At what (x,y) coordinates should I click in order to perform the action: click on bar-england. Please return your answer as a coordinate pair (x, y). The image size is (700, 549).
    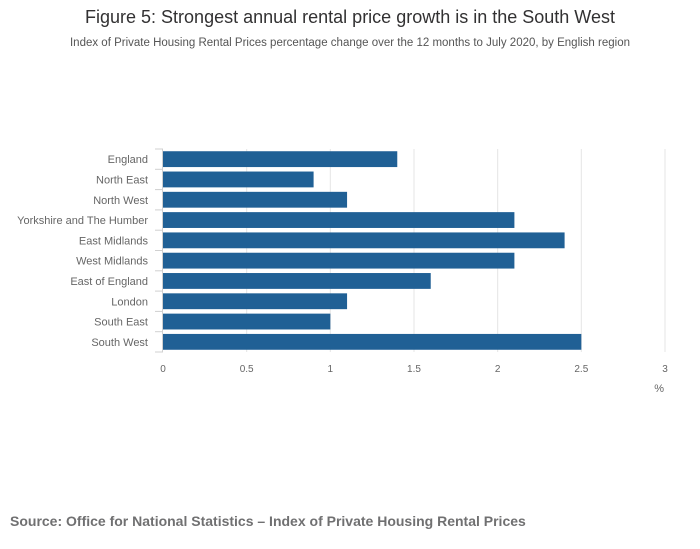
    Looking at the image, I should click on (280, 159).